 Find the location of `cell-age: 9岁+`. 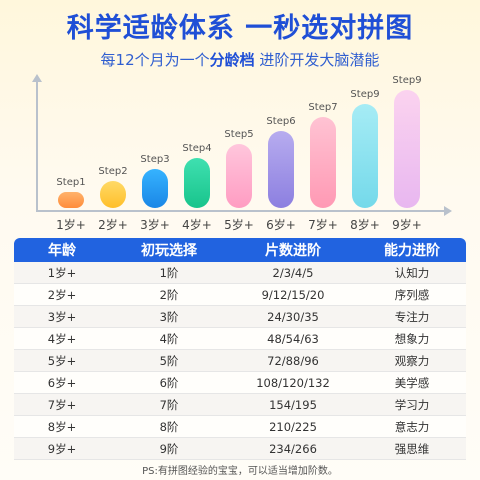

cell-age: 9岁+ is located at coordinates (62, 448).